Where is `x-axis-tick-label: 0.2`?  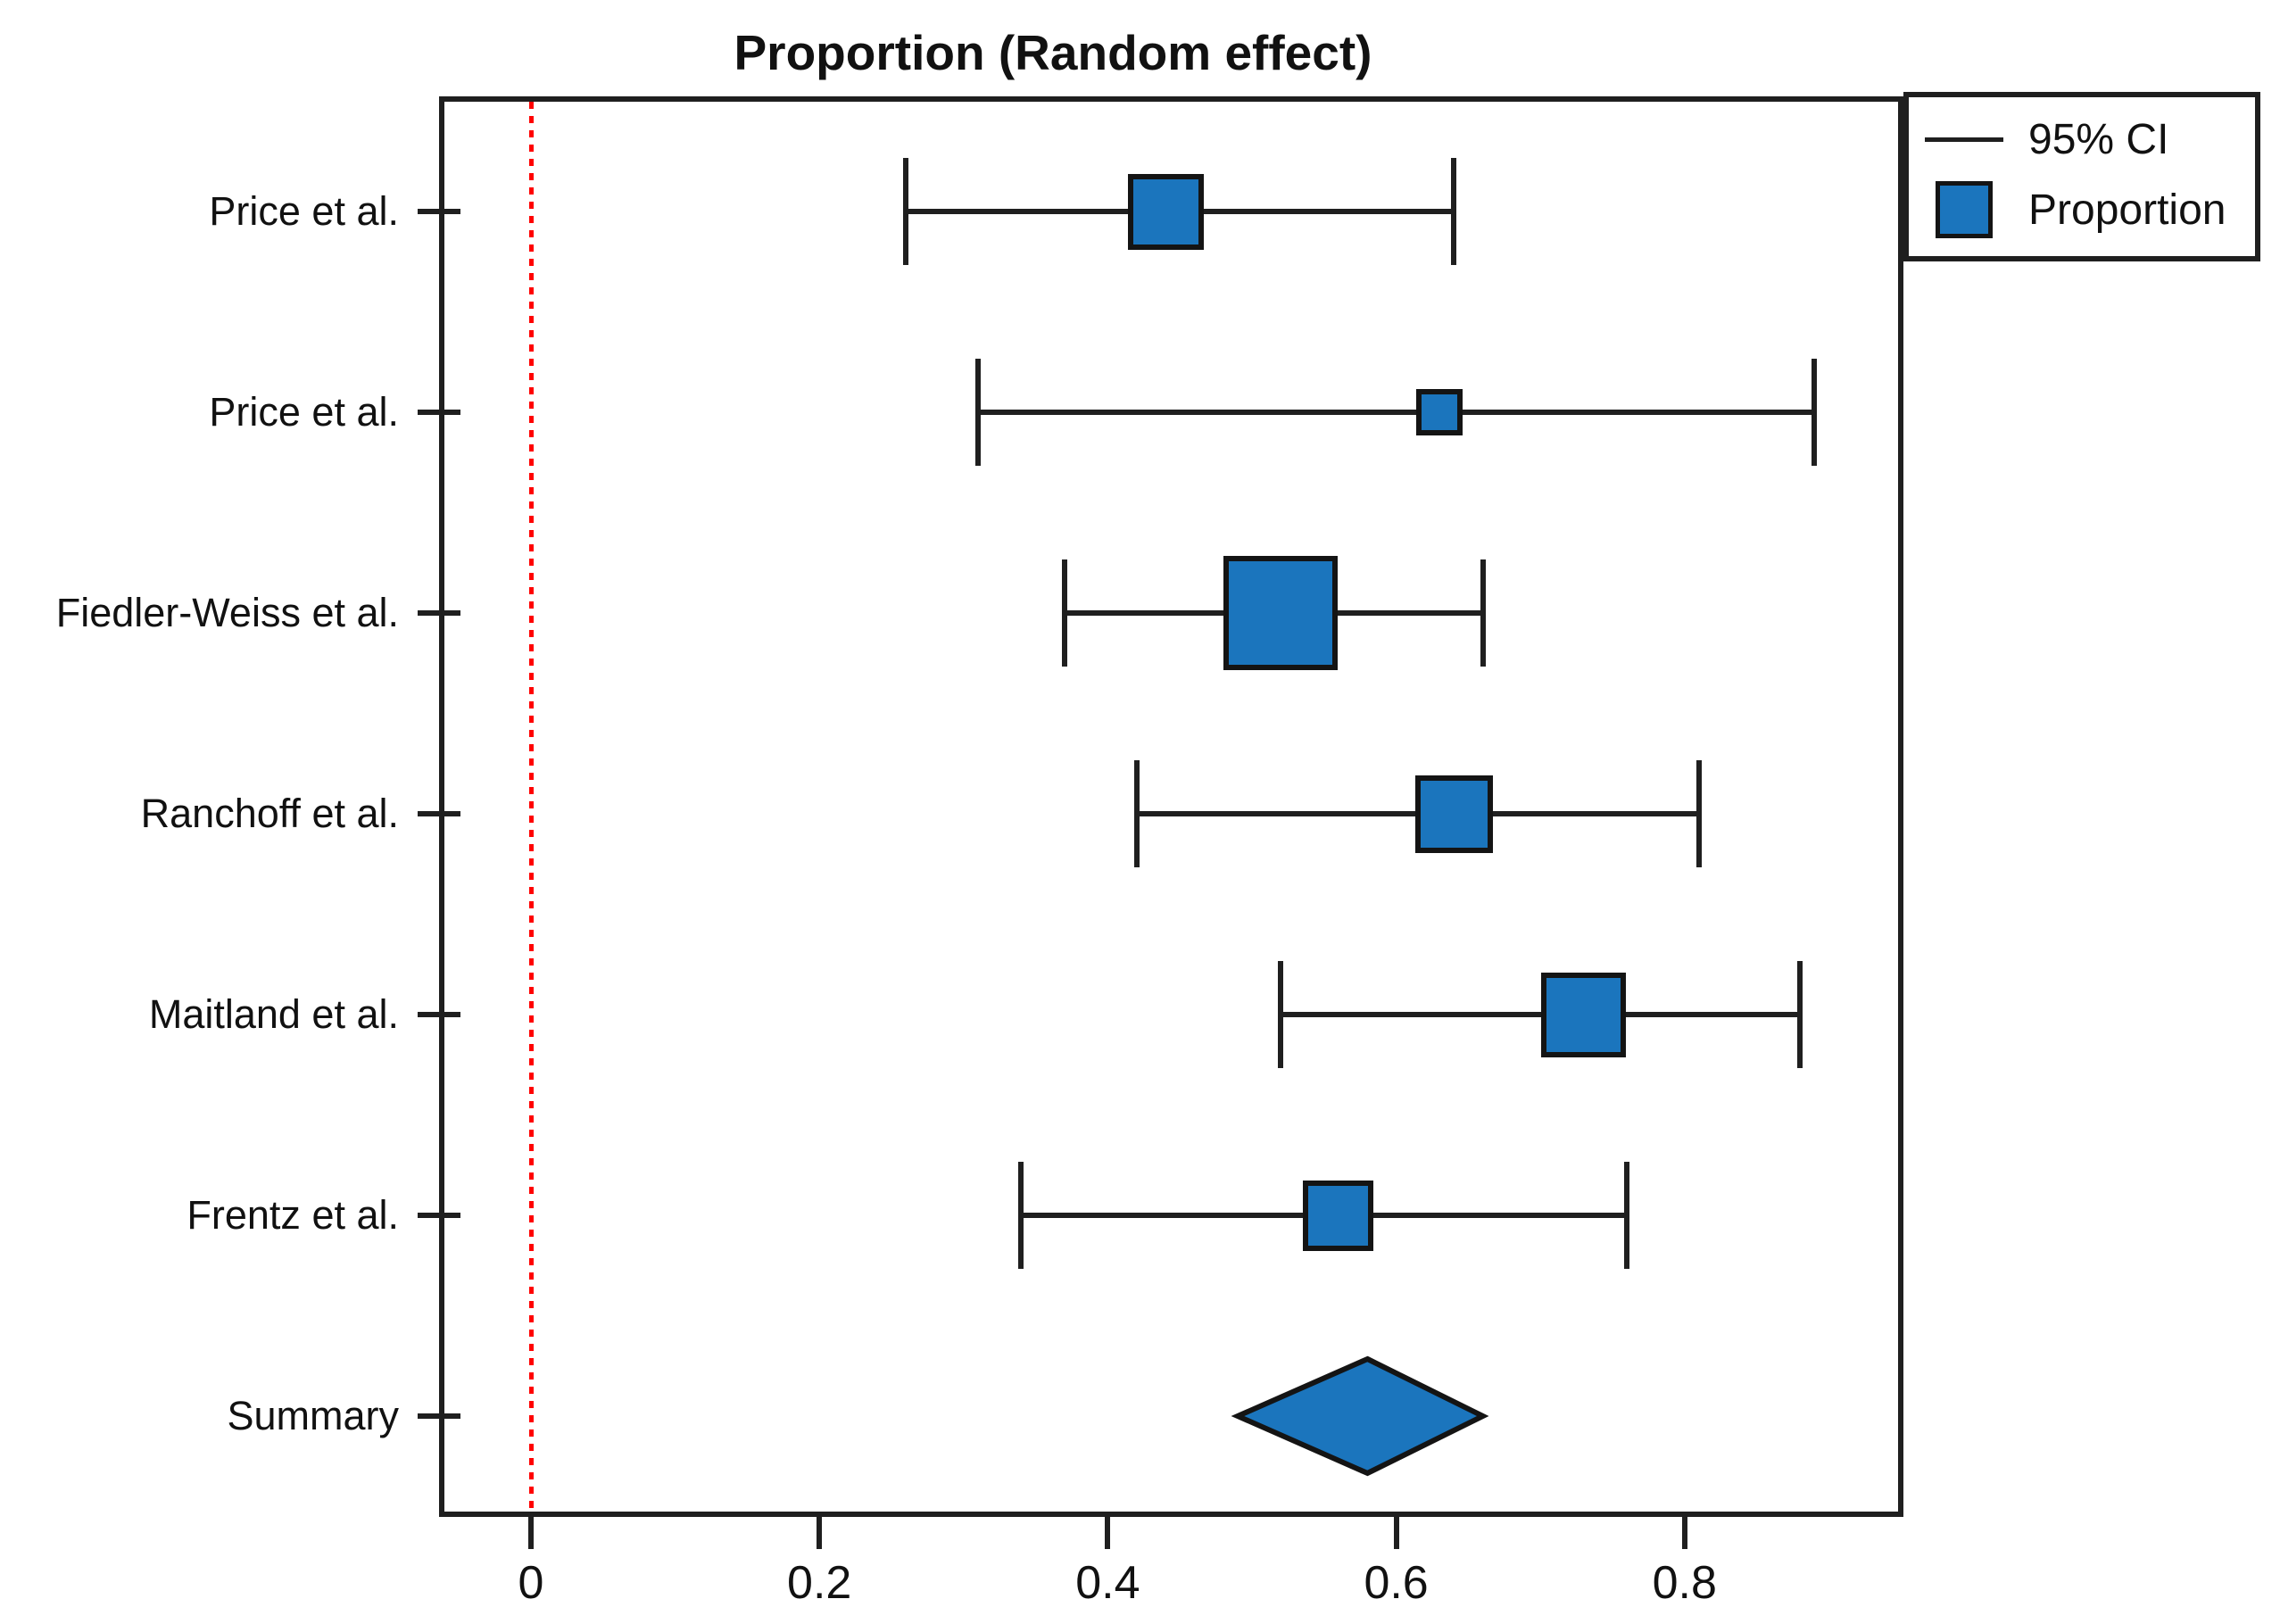
x-axis-tick-label: 0.2 is located at coordinates (820, 1583).